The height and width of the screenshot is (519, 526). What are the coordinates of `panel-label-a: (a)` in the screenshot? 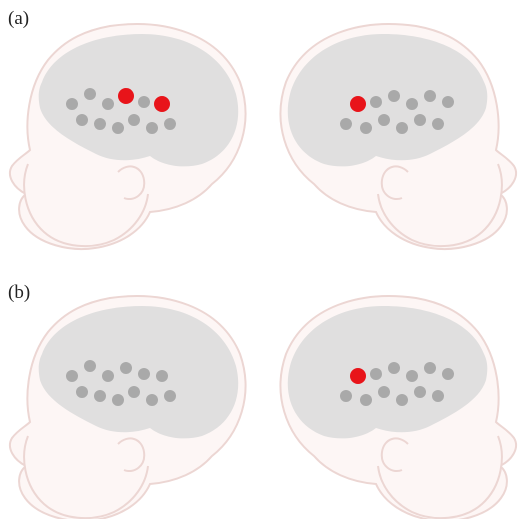 It's located at (18, 18).